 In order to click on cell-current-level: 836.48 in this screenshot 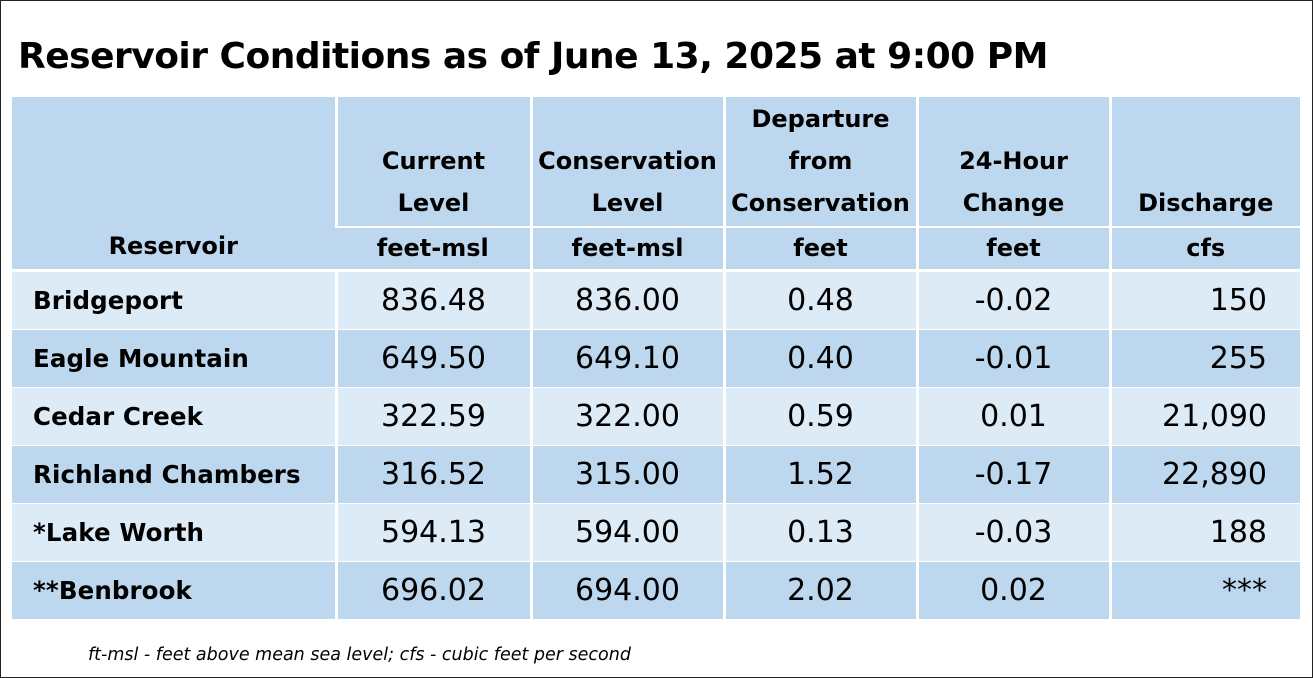, I will do `click(432, 300)`.